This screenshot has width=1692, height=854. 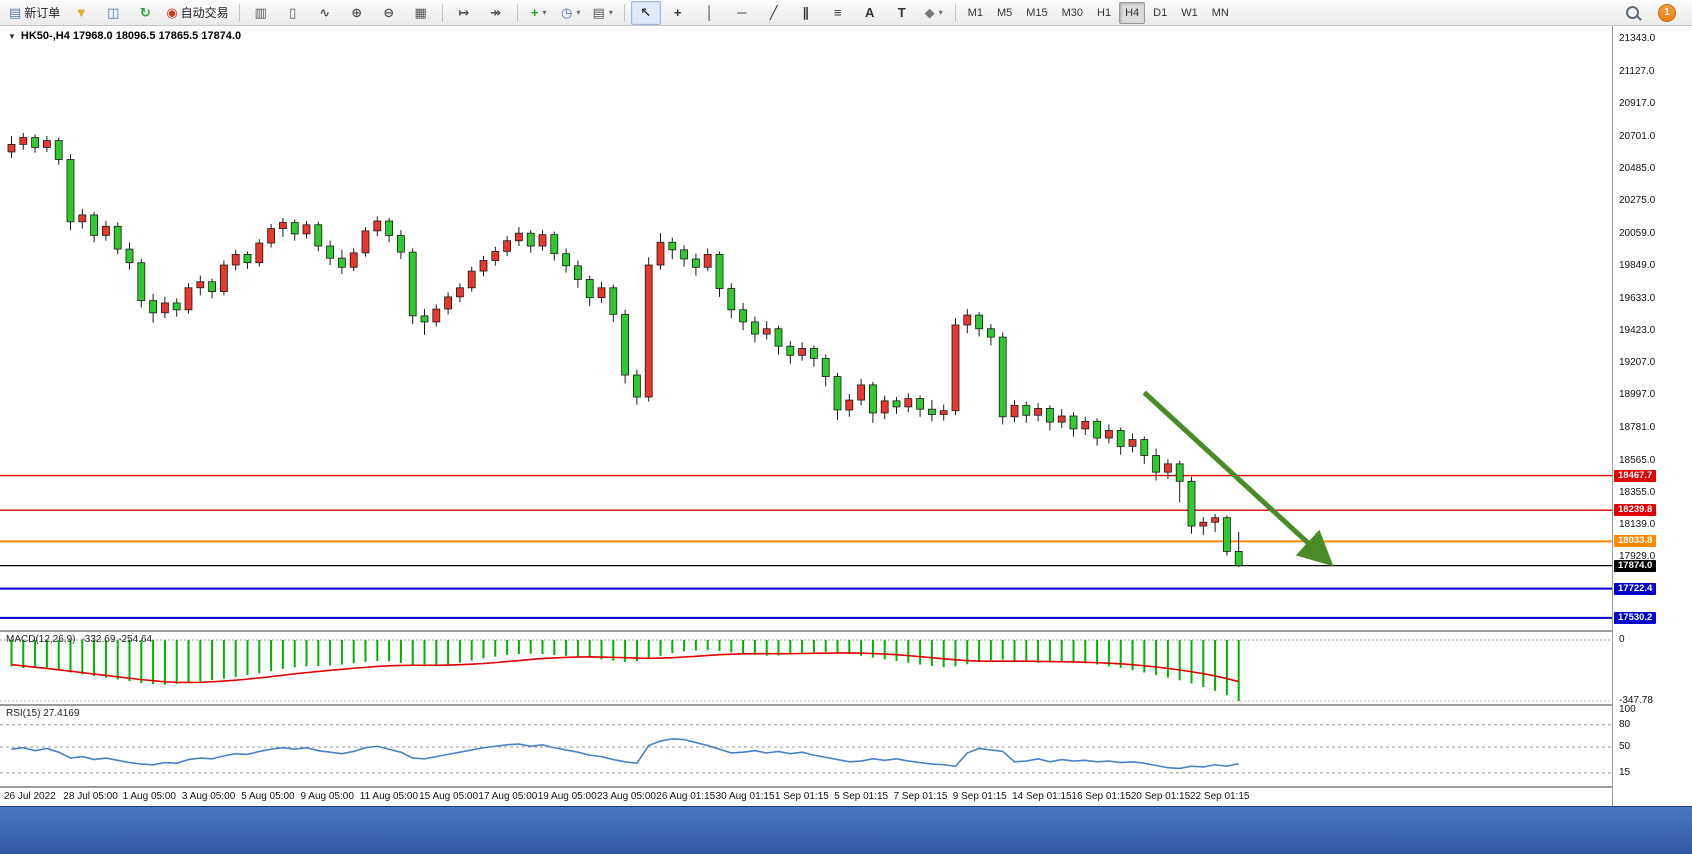 I want to click on rsi-axis-label: 80, so click(x=1625, y=724).